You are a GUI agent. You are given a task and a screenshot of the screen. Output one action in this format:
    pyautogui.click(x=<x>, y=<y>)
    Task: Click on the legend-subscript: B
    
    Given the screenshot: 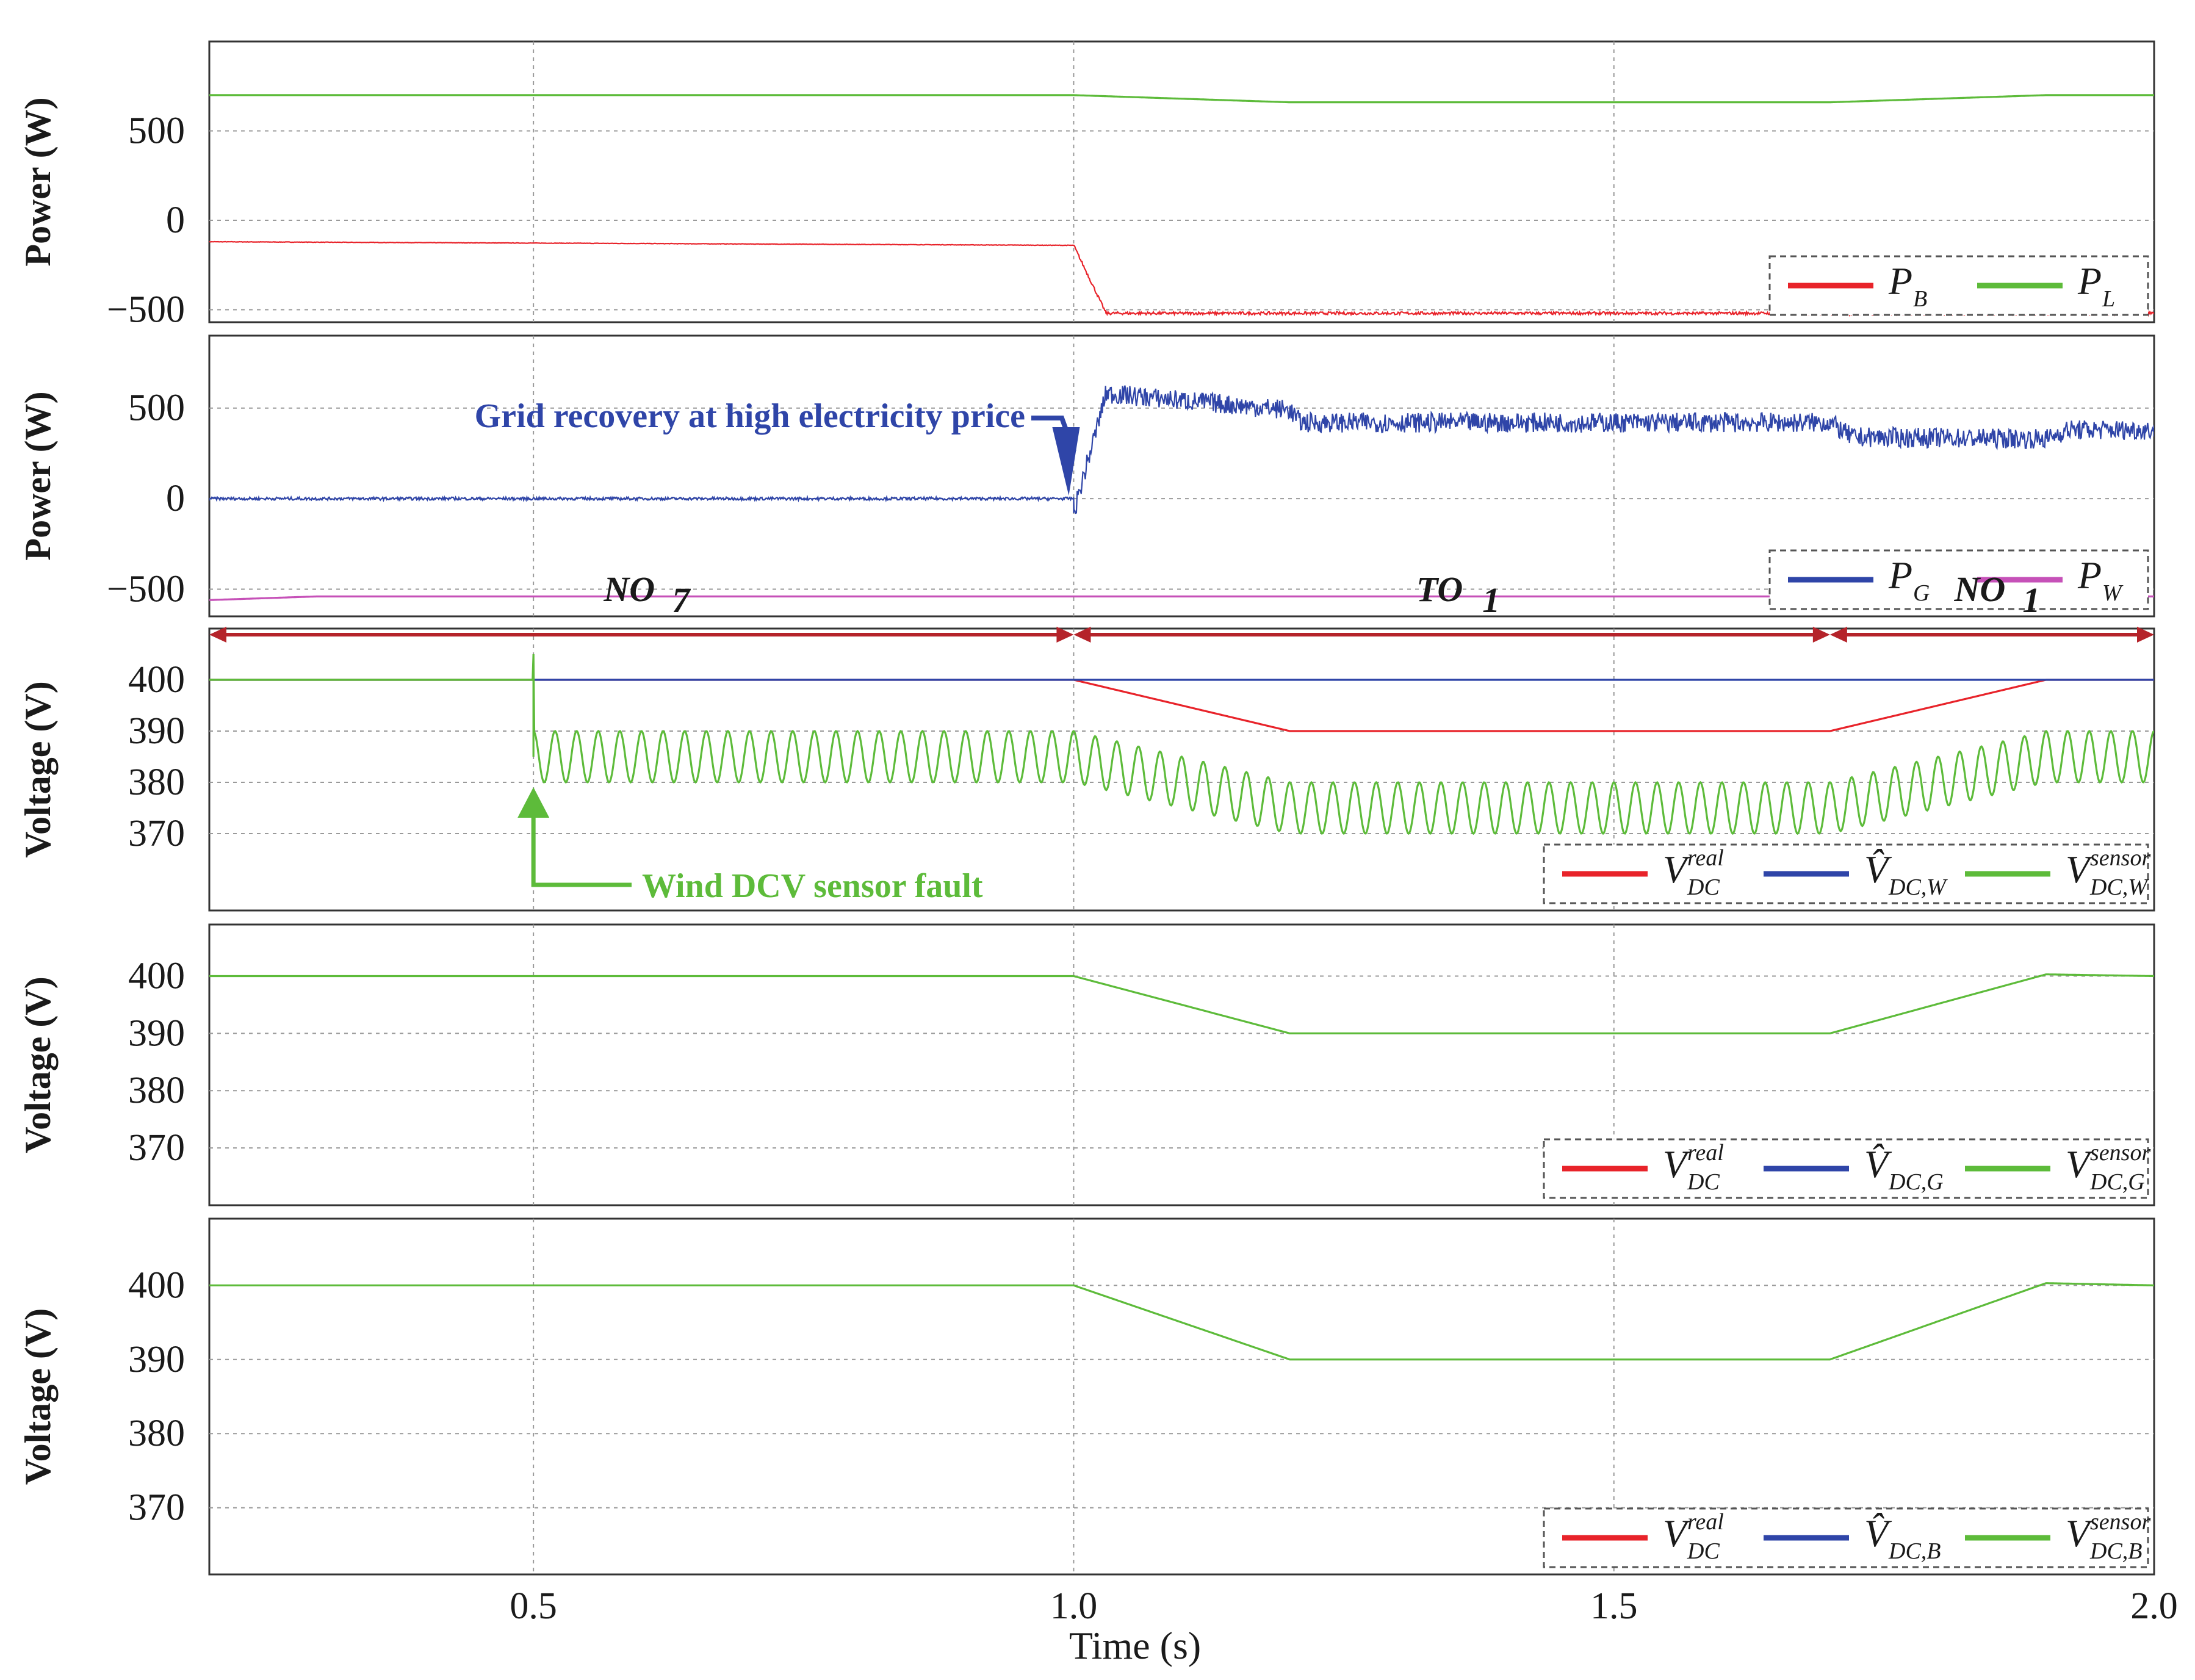 What is the action you would take?
    pyautogui.click(x=1920, y=299)
    